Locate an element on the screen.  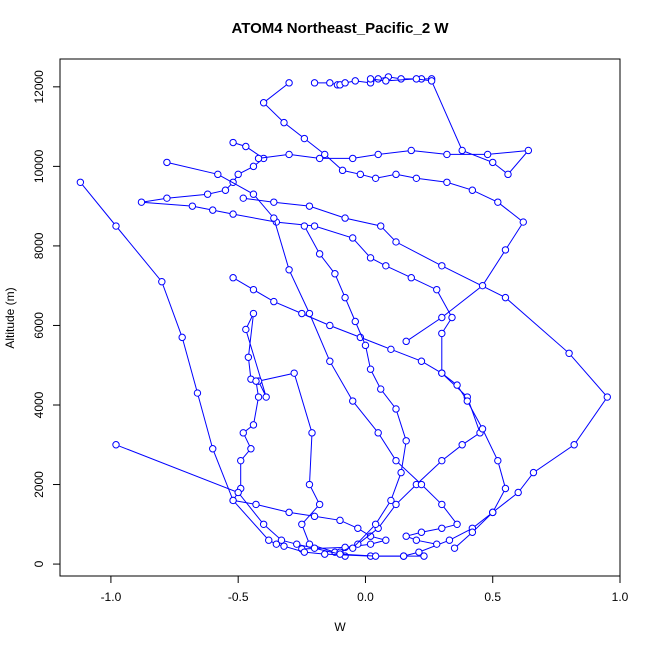
x-tick-label: 0.5 is located at coordinates (492, 597).